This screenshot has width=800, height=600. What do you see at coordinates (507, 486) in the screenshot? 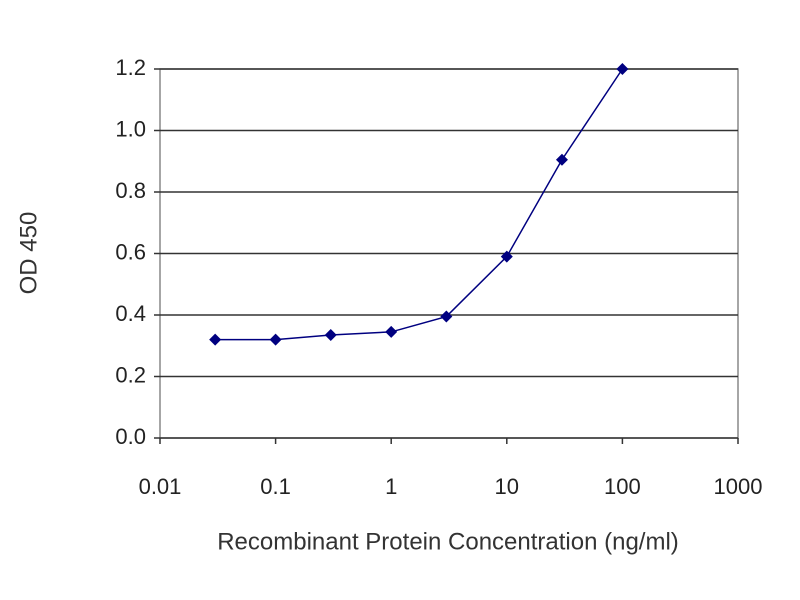
I see `x-tick-label: 10` at bounding box center [507, 486].